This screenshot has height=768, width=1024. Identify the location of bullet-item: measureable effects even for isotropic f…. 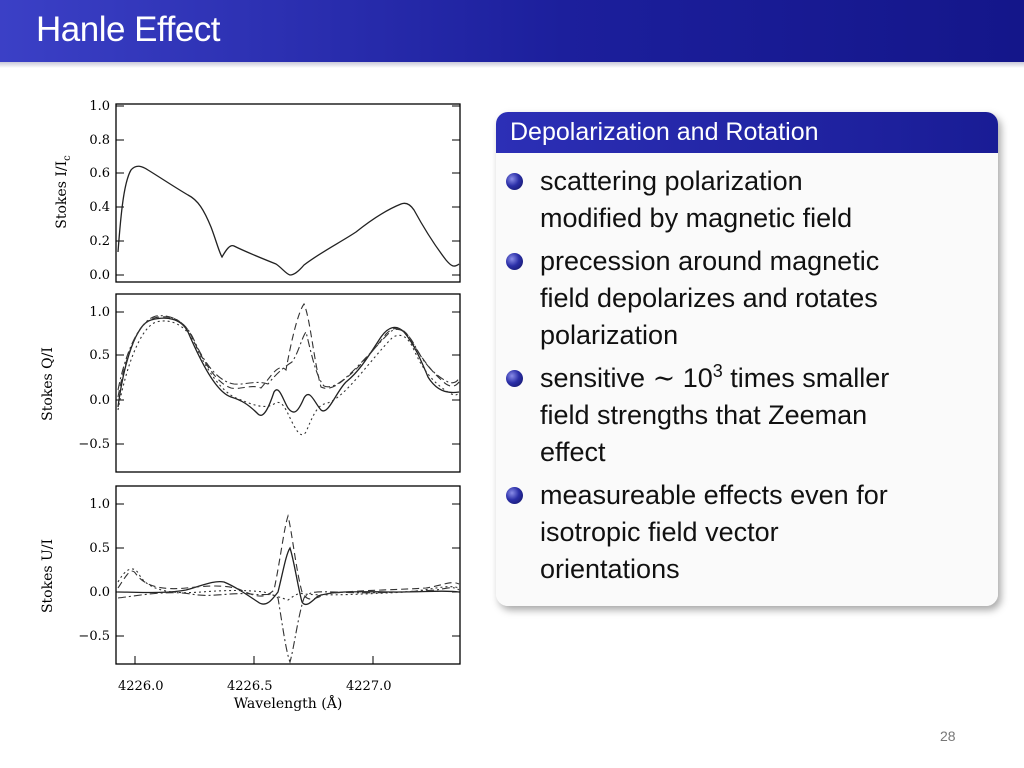
(746, 532).